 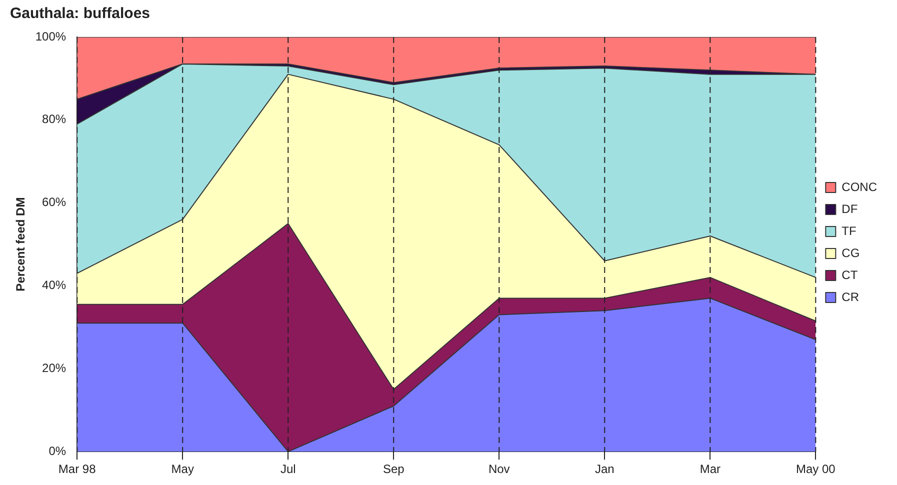 What do you see at coordinates (816, 469) in the screenshot?
I see `x-tick-label: May 00` at bounding box center [816, 469].